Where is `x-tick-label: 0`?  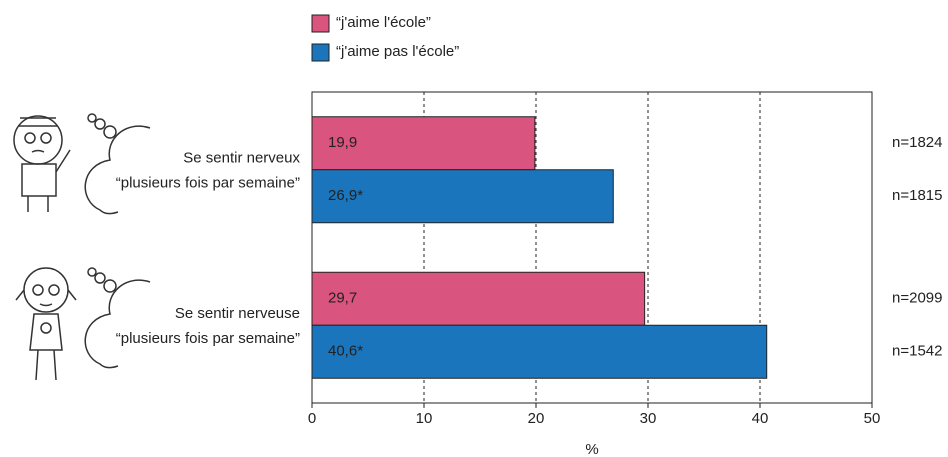 x-tick-label: 0 is located at coordinates (312, 418).